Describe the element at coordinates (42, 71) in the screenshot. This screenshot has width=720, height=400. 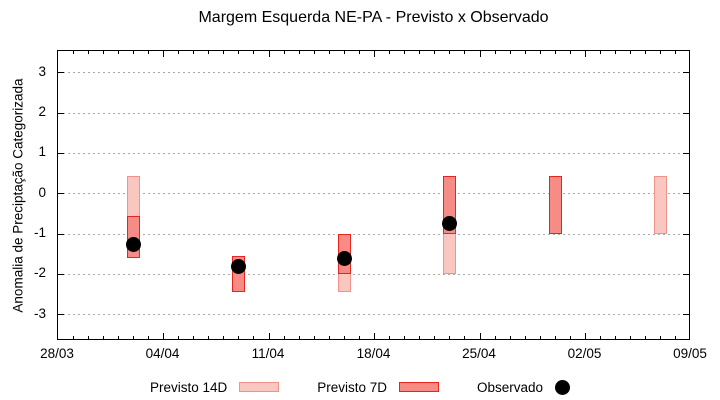
I see `y-tick-label: 3` at that location.